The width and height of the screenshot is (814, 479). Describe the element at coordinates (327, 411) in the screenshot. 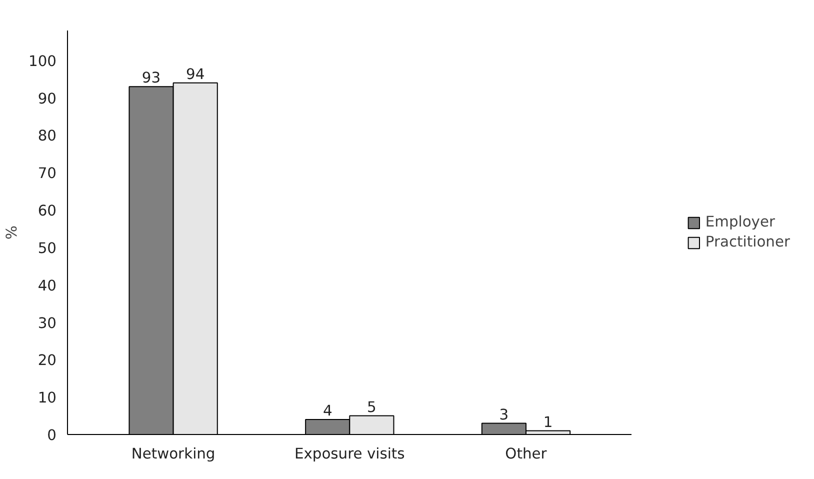

I see `data-label: 4` at that location.